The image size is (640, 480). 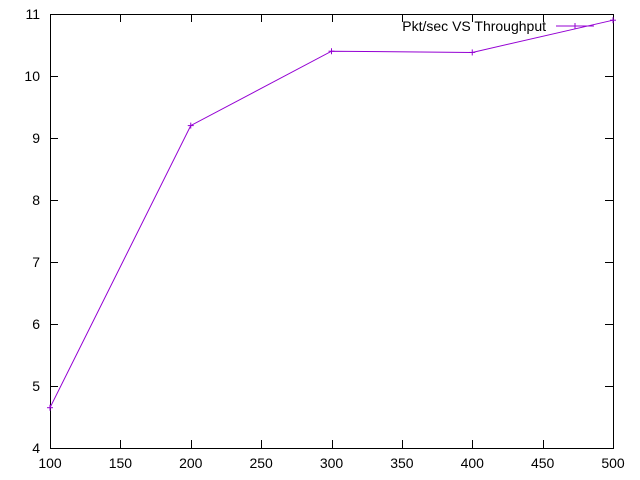 I want to click on x-tick-label: 400, so click(x=473, y=463).